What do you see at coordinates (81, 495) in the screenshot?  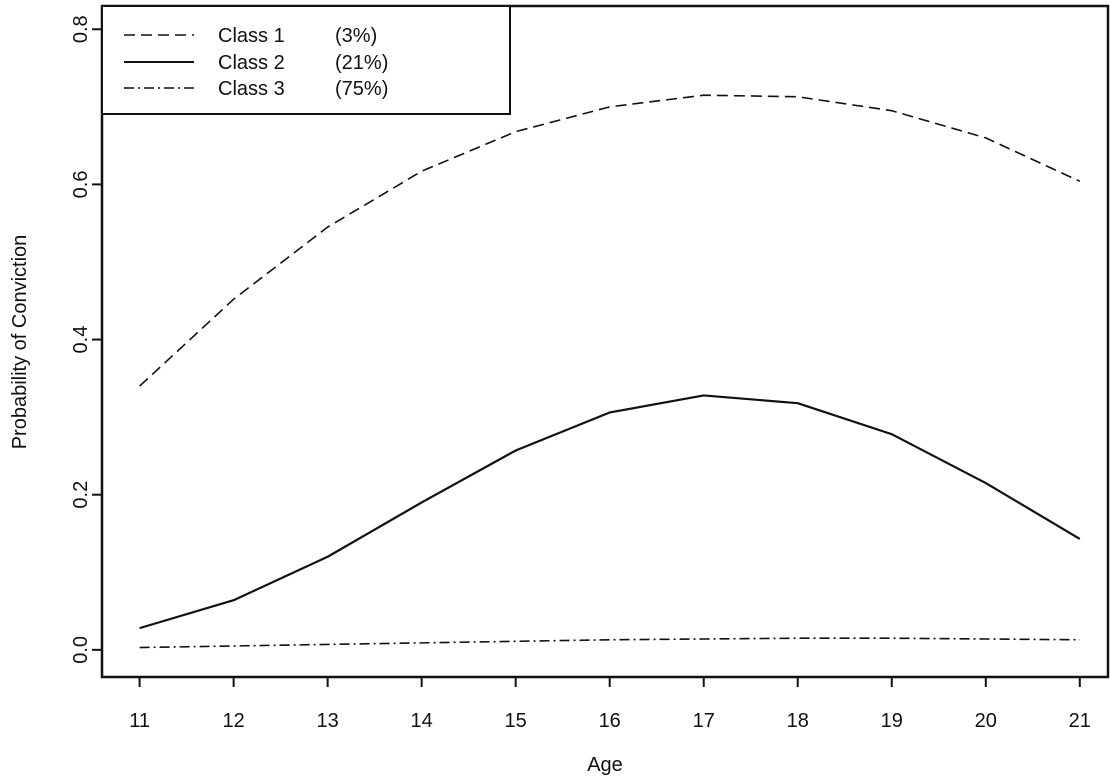 I see `y-tick-label: 0.2` at bounding box center [81, 495].